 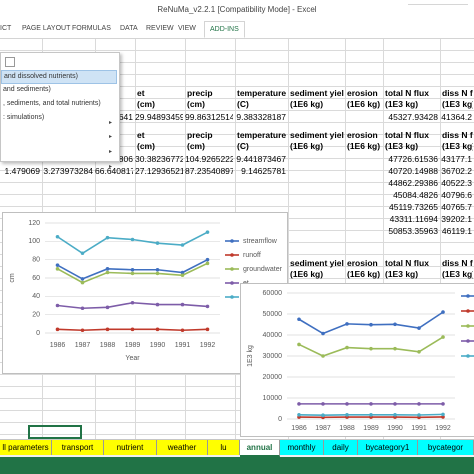 I want to click on value-cell: 43311.11694, so click(x=413, y=219).